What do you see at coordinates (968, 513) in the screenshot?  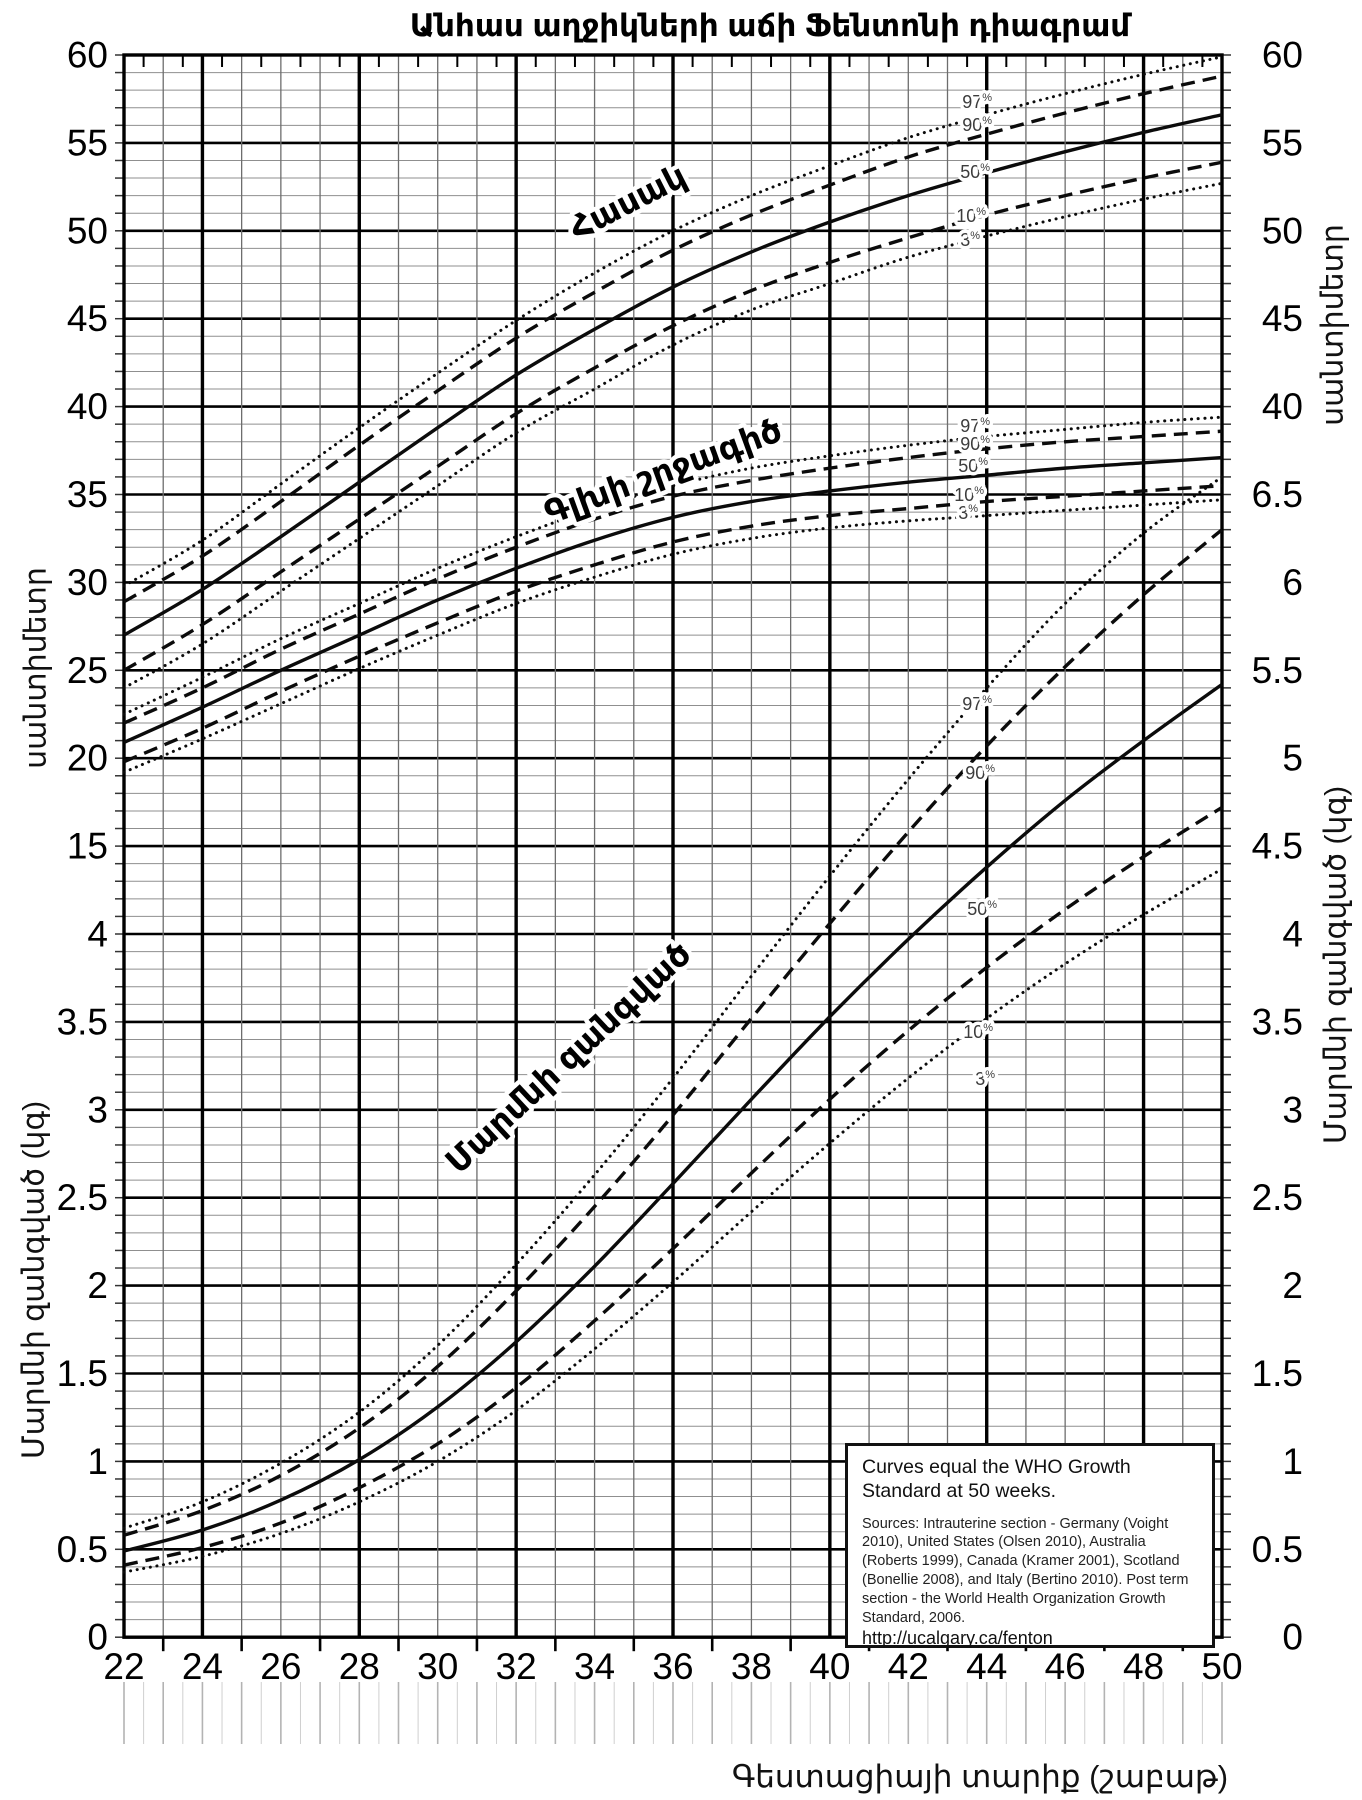 I see `percentile-label-head-circumference-3: 3%` at bounding box center [968, 513].